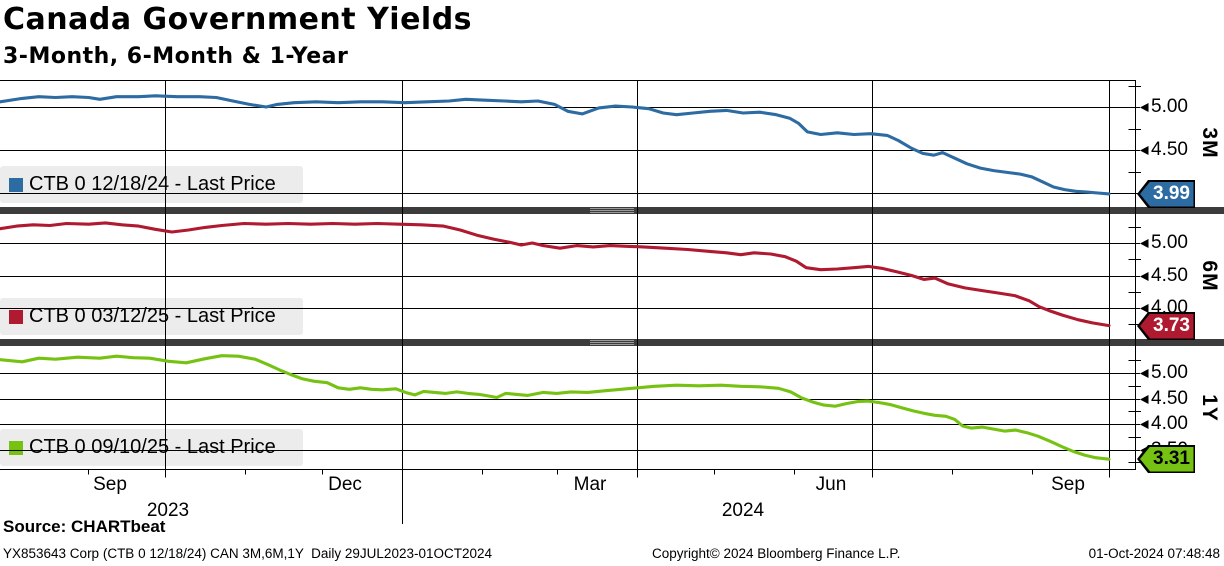 The width and height of the screenshot is (1224, 566). Describe the element at coordinates (345, 484) in the screenshot. I see `x-month-label: Dec` at that location.